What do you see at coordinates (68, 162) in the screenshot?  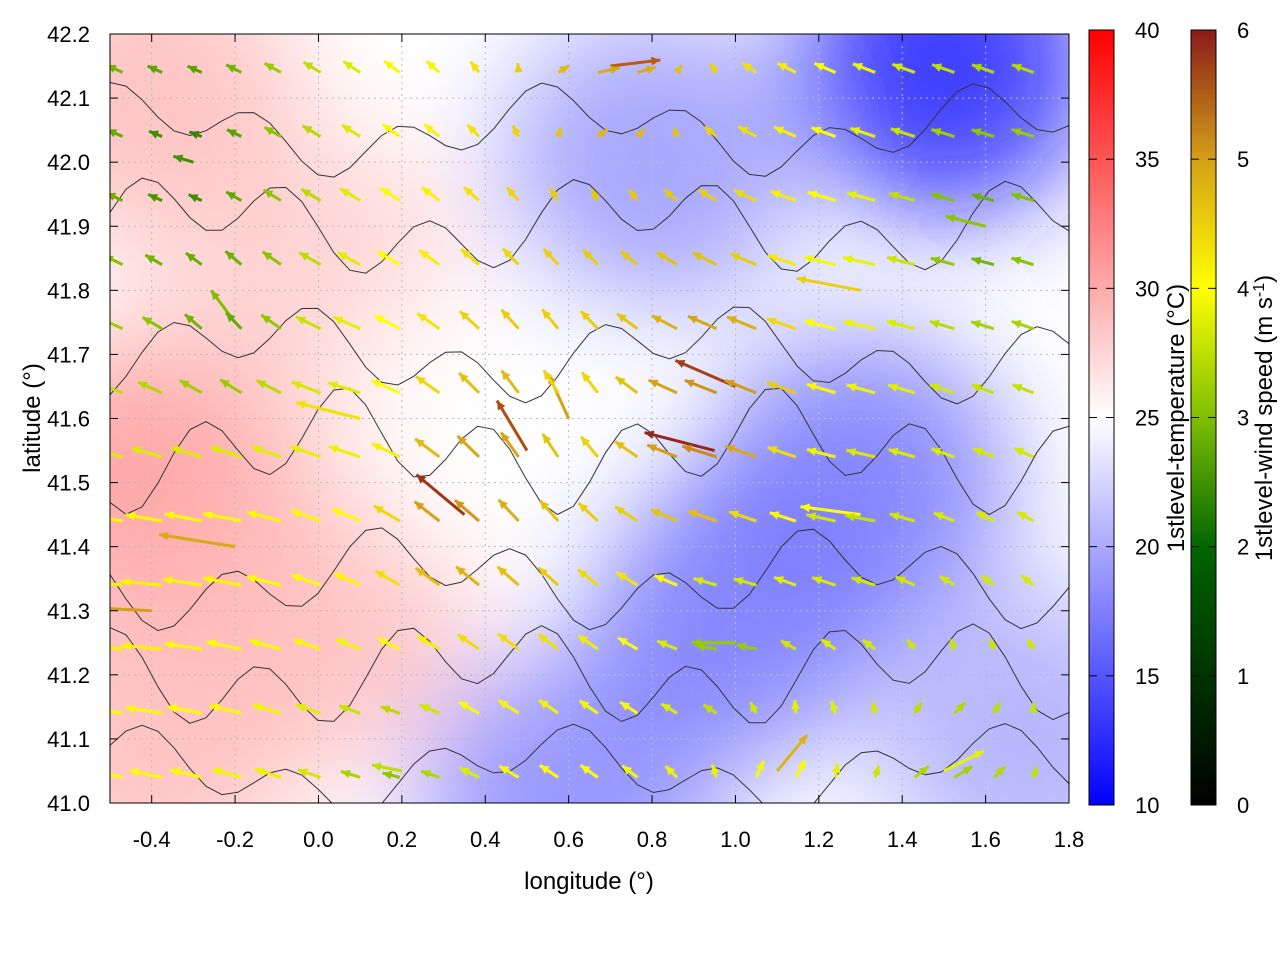 I see `y-tick-label: 42.0` at bounding box center [68, 162].